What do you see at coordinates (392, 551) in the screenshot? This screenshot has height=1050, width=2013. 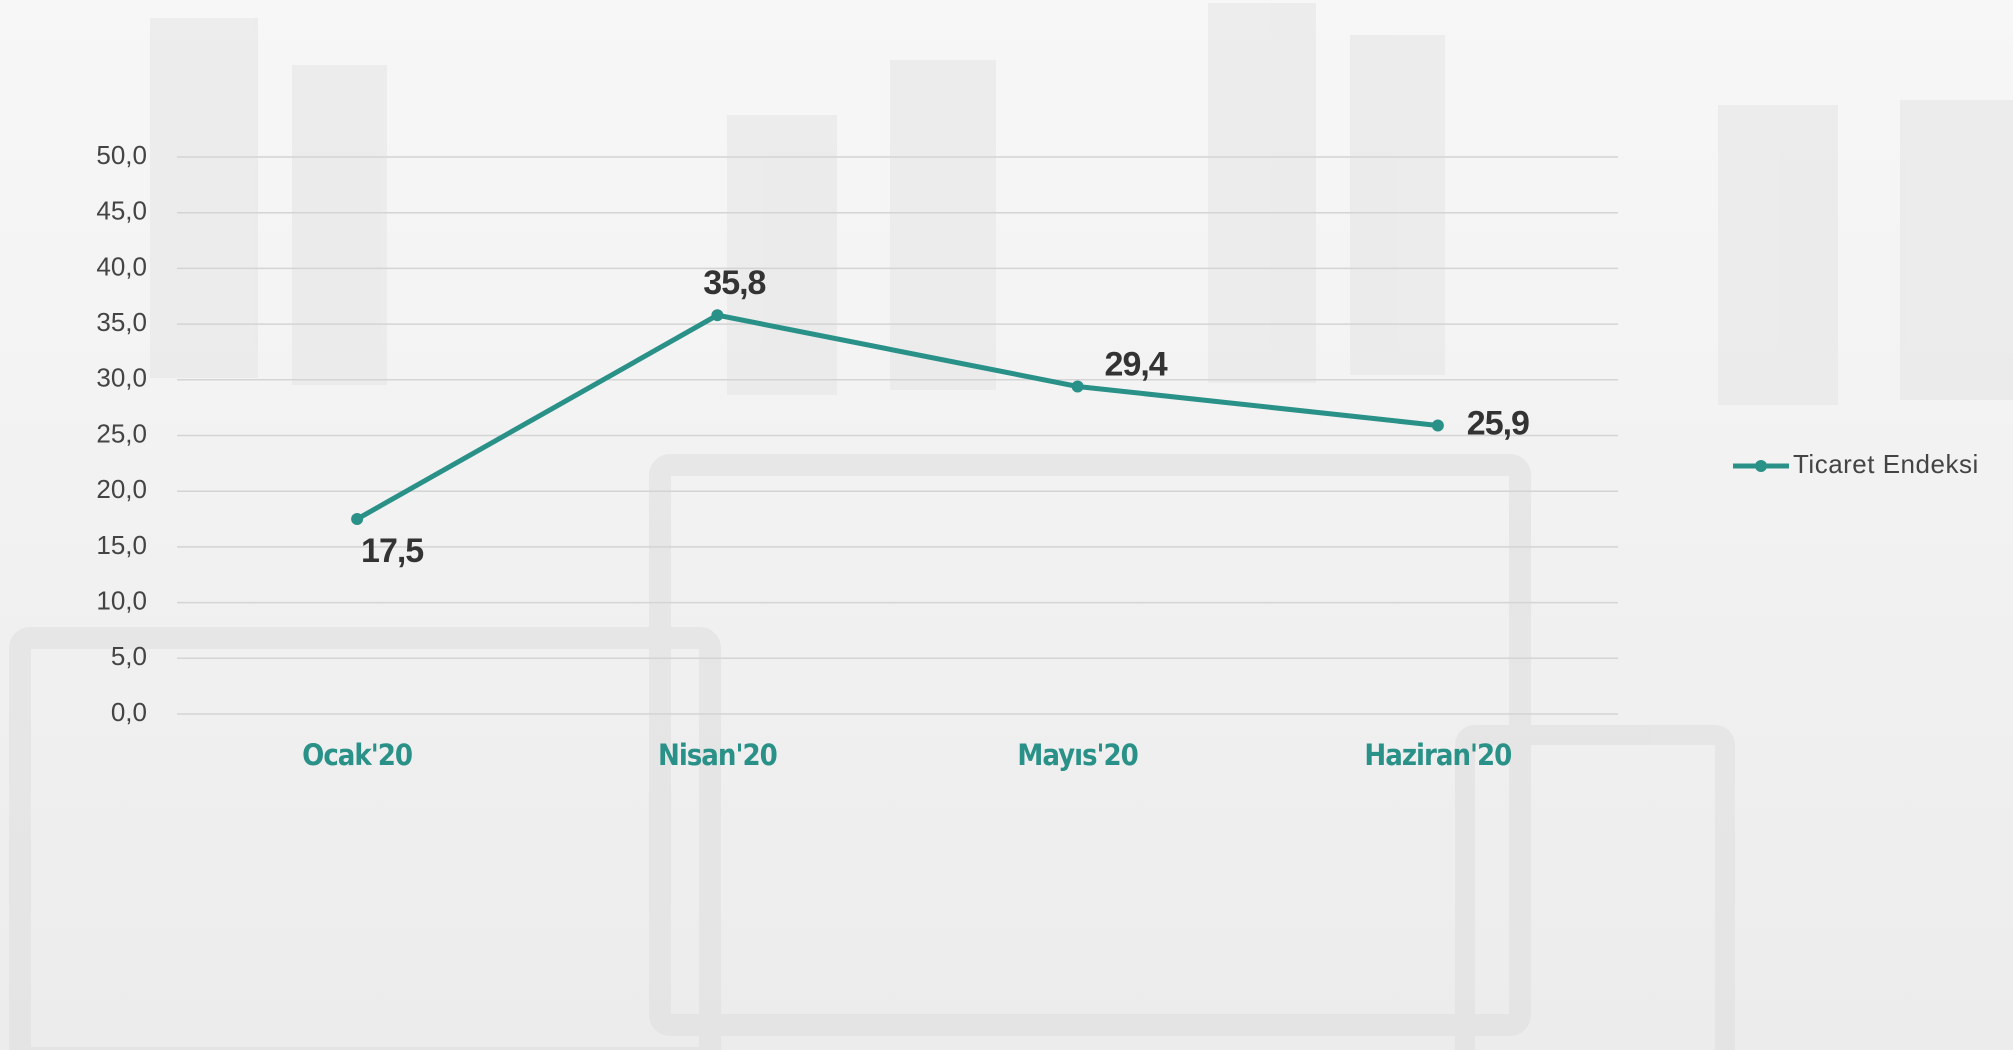 I see `data-label: 17,5` at bounding box center [392, 551].